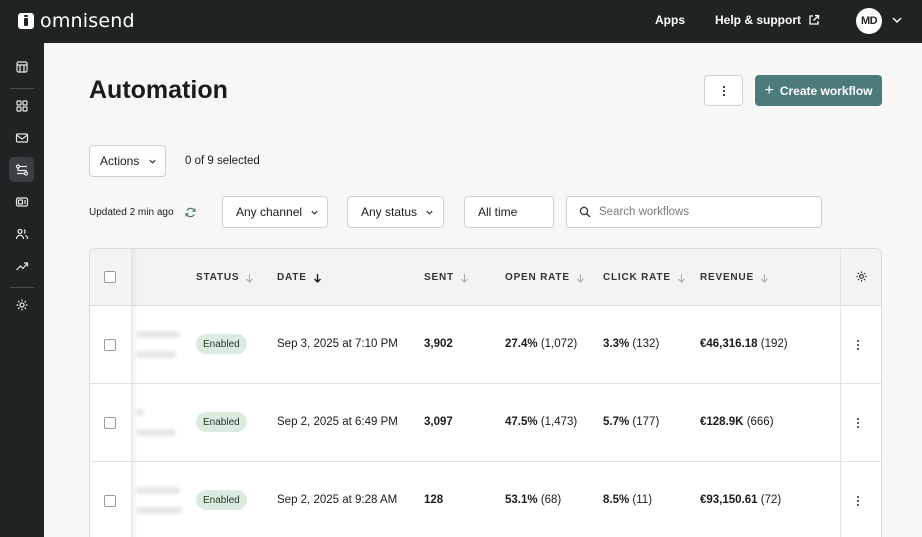 Image resolution: width=922 pixels, height=537 pixels. Describe the element at coordinates (509, 212) in the screenshot. I see `time-filter: All time` at that location.